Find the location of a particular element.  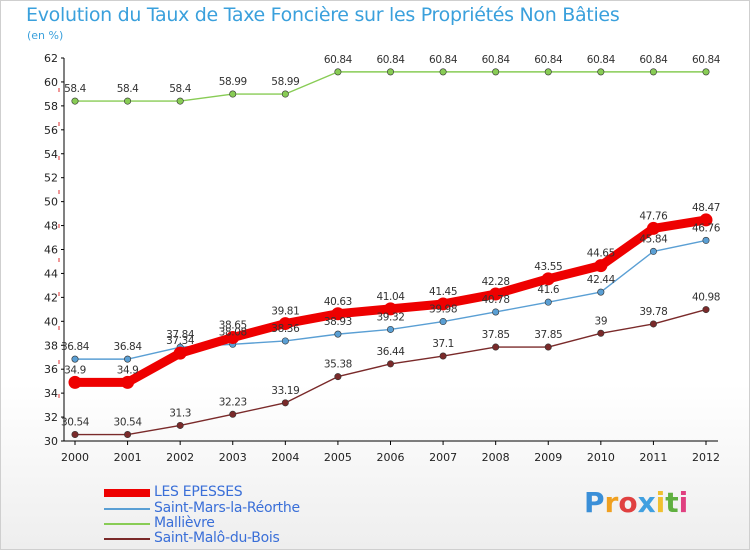

data-label: 39.78 is located at coordinates (653, 312).